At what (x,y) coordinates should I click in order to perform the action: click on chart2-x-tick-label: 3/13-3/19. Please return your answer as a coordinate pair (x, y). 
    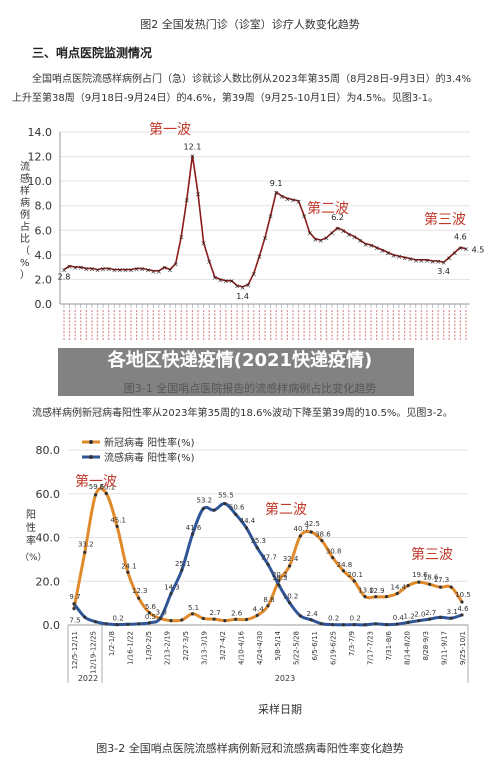
    Looking at the image, I should click on (204, 648).